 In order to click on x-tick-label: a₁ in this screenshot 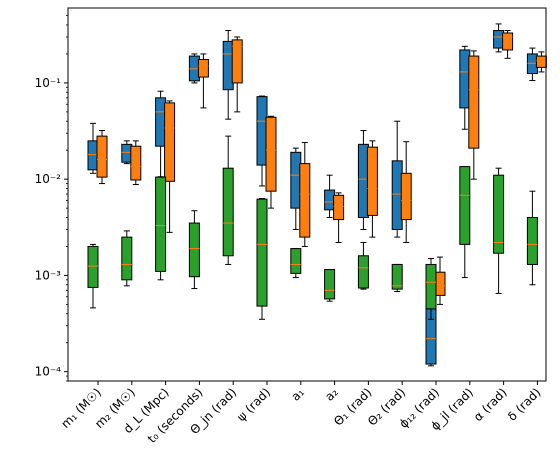, I will do `click(297, 394)`.